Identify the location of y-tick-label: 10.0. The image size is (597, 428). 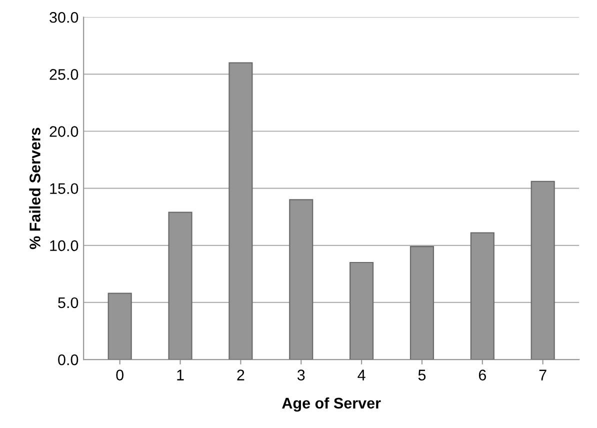
(64, 246).